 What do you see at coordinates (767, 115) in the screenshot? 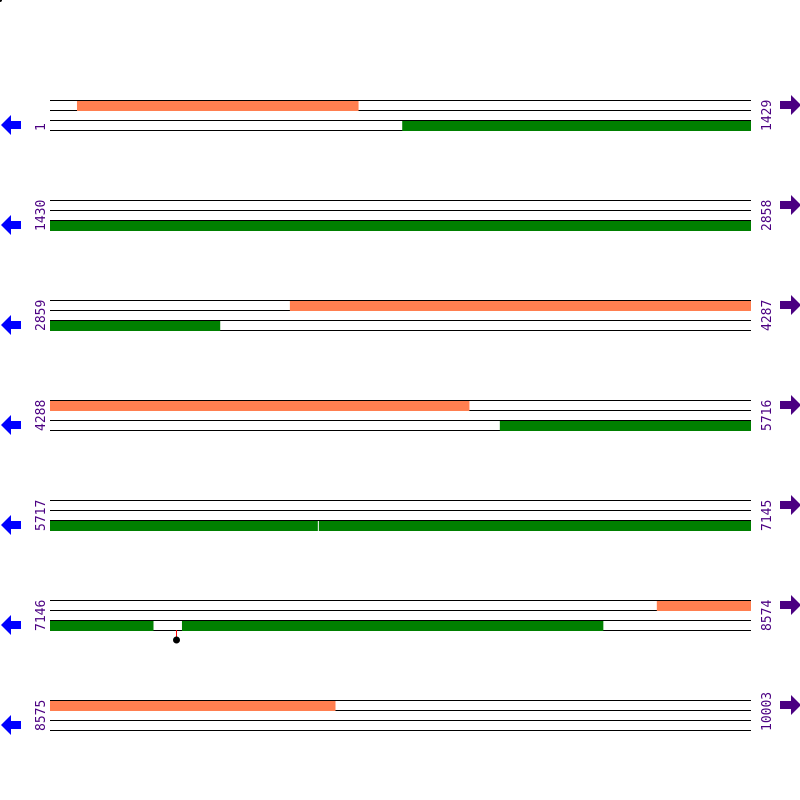
I see `row-end-label: 1429` at bounding box center [767, 115].